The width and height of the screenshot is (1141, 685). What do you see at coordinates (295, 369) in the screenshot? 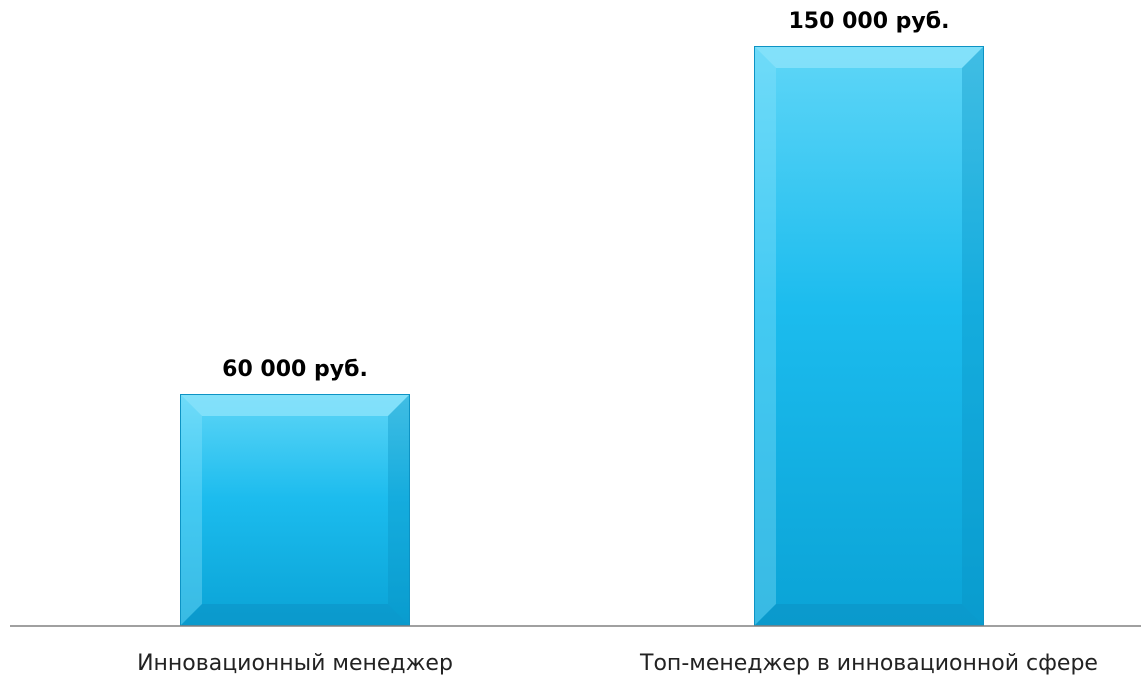
I see `bar-value-label: 60 000 руб.` at bounding box center [295, 369].